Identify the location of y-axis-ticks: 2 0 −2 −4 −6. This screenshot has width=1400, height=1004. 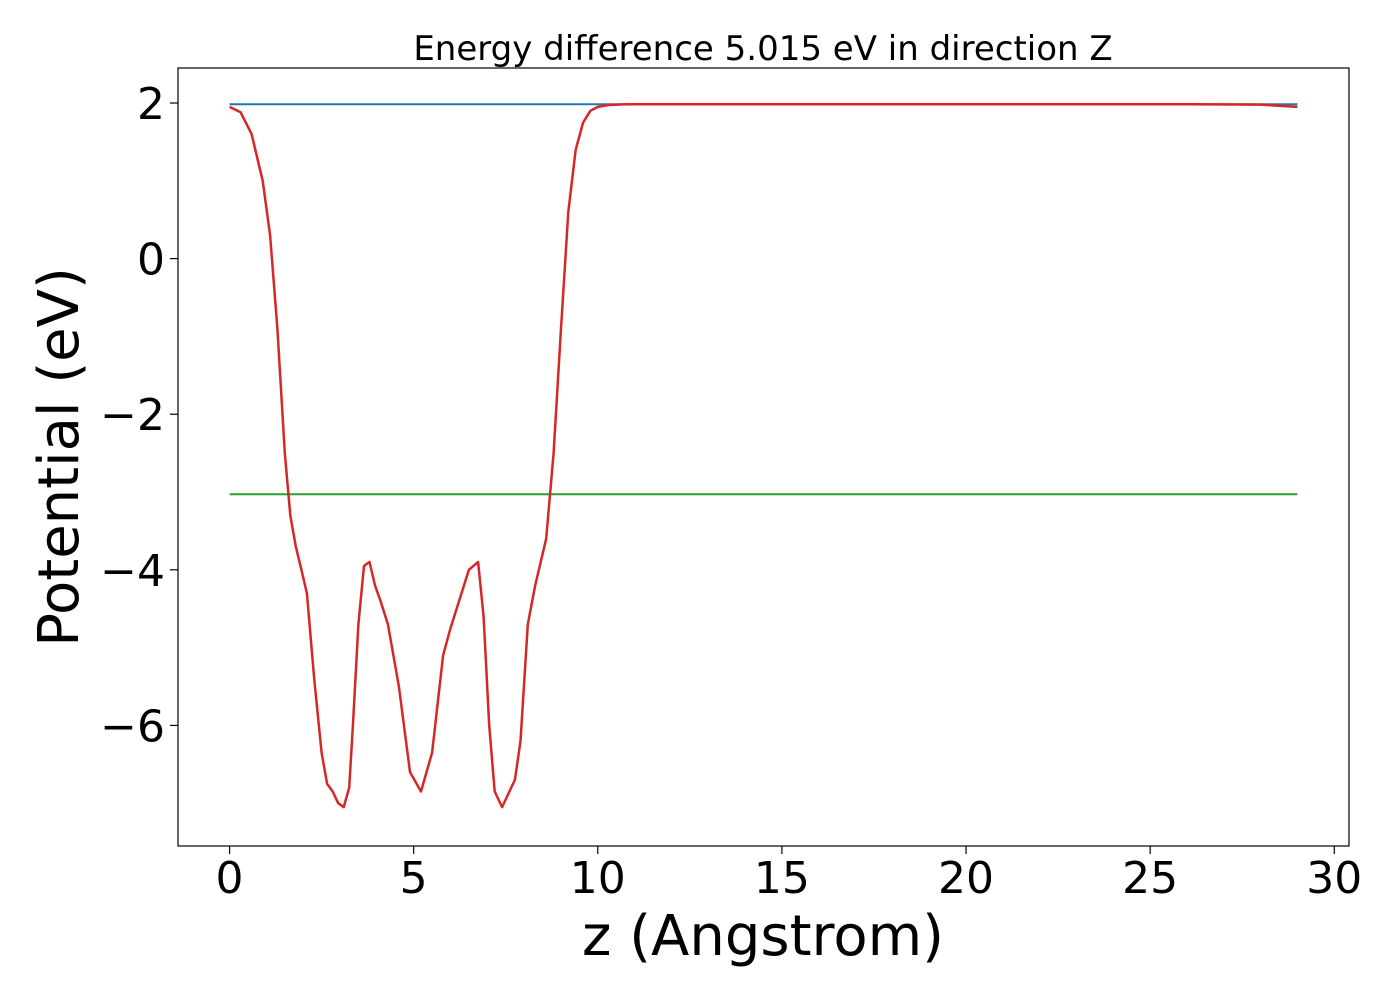
(139, 415).